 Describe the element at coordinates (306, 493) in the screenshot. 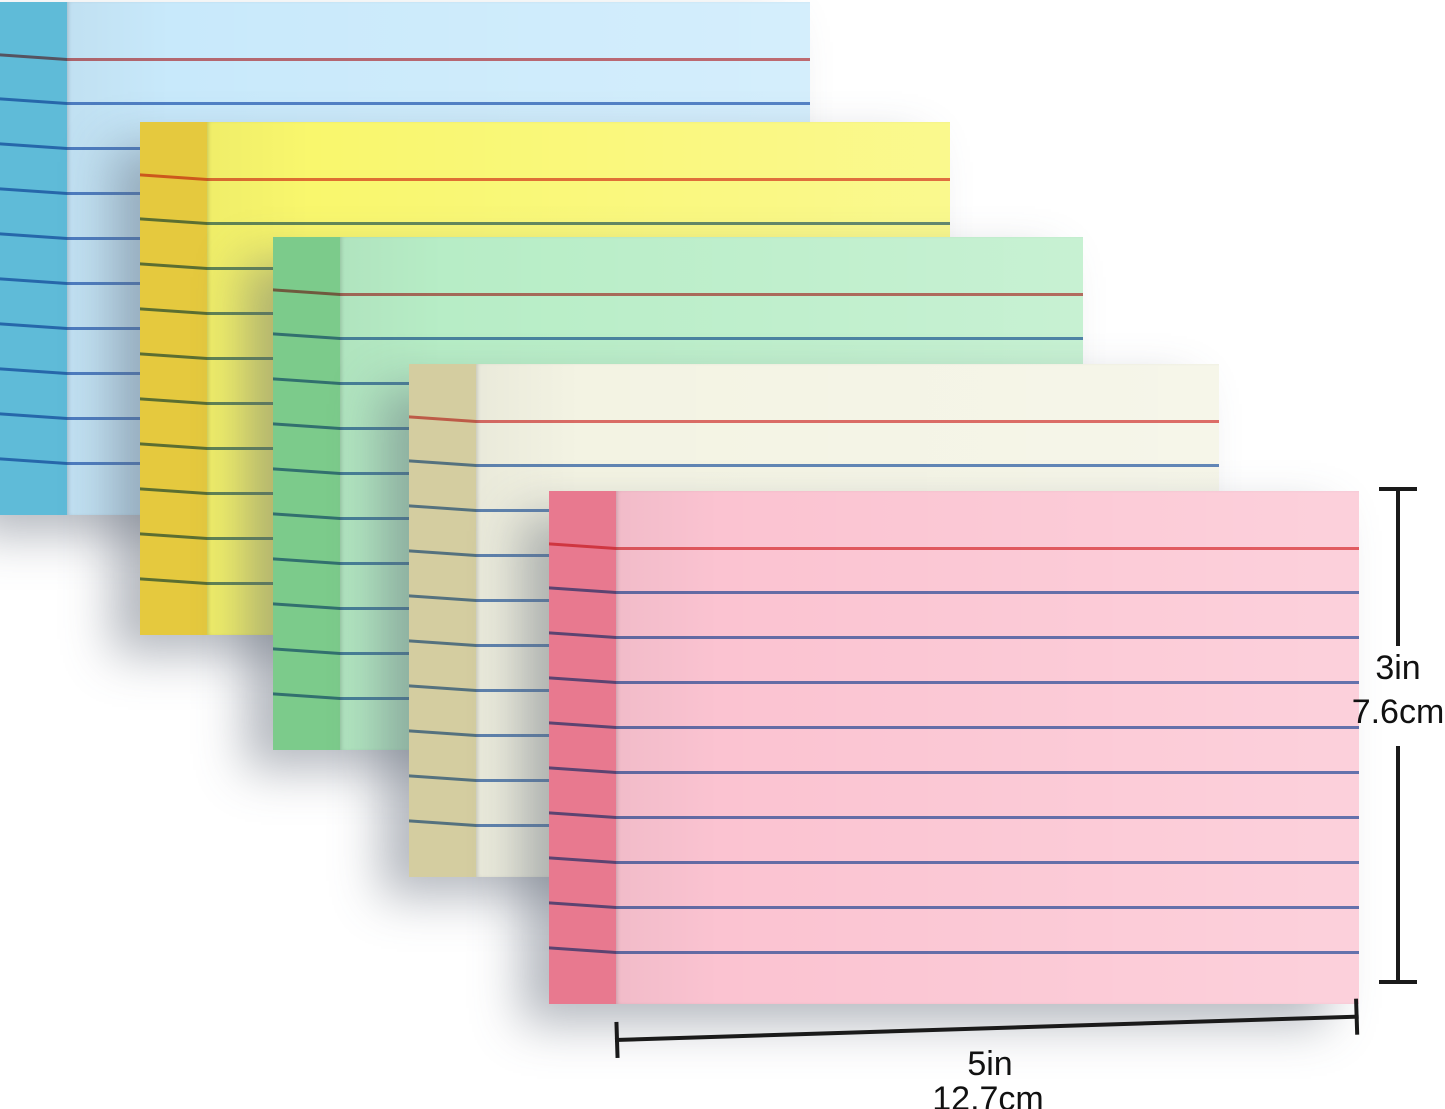

I see `stack-side-edge-green` at that location.